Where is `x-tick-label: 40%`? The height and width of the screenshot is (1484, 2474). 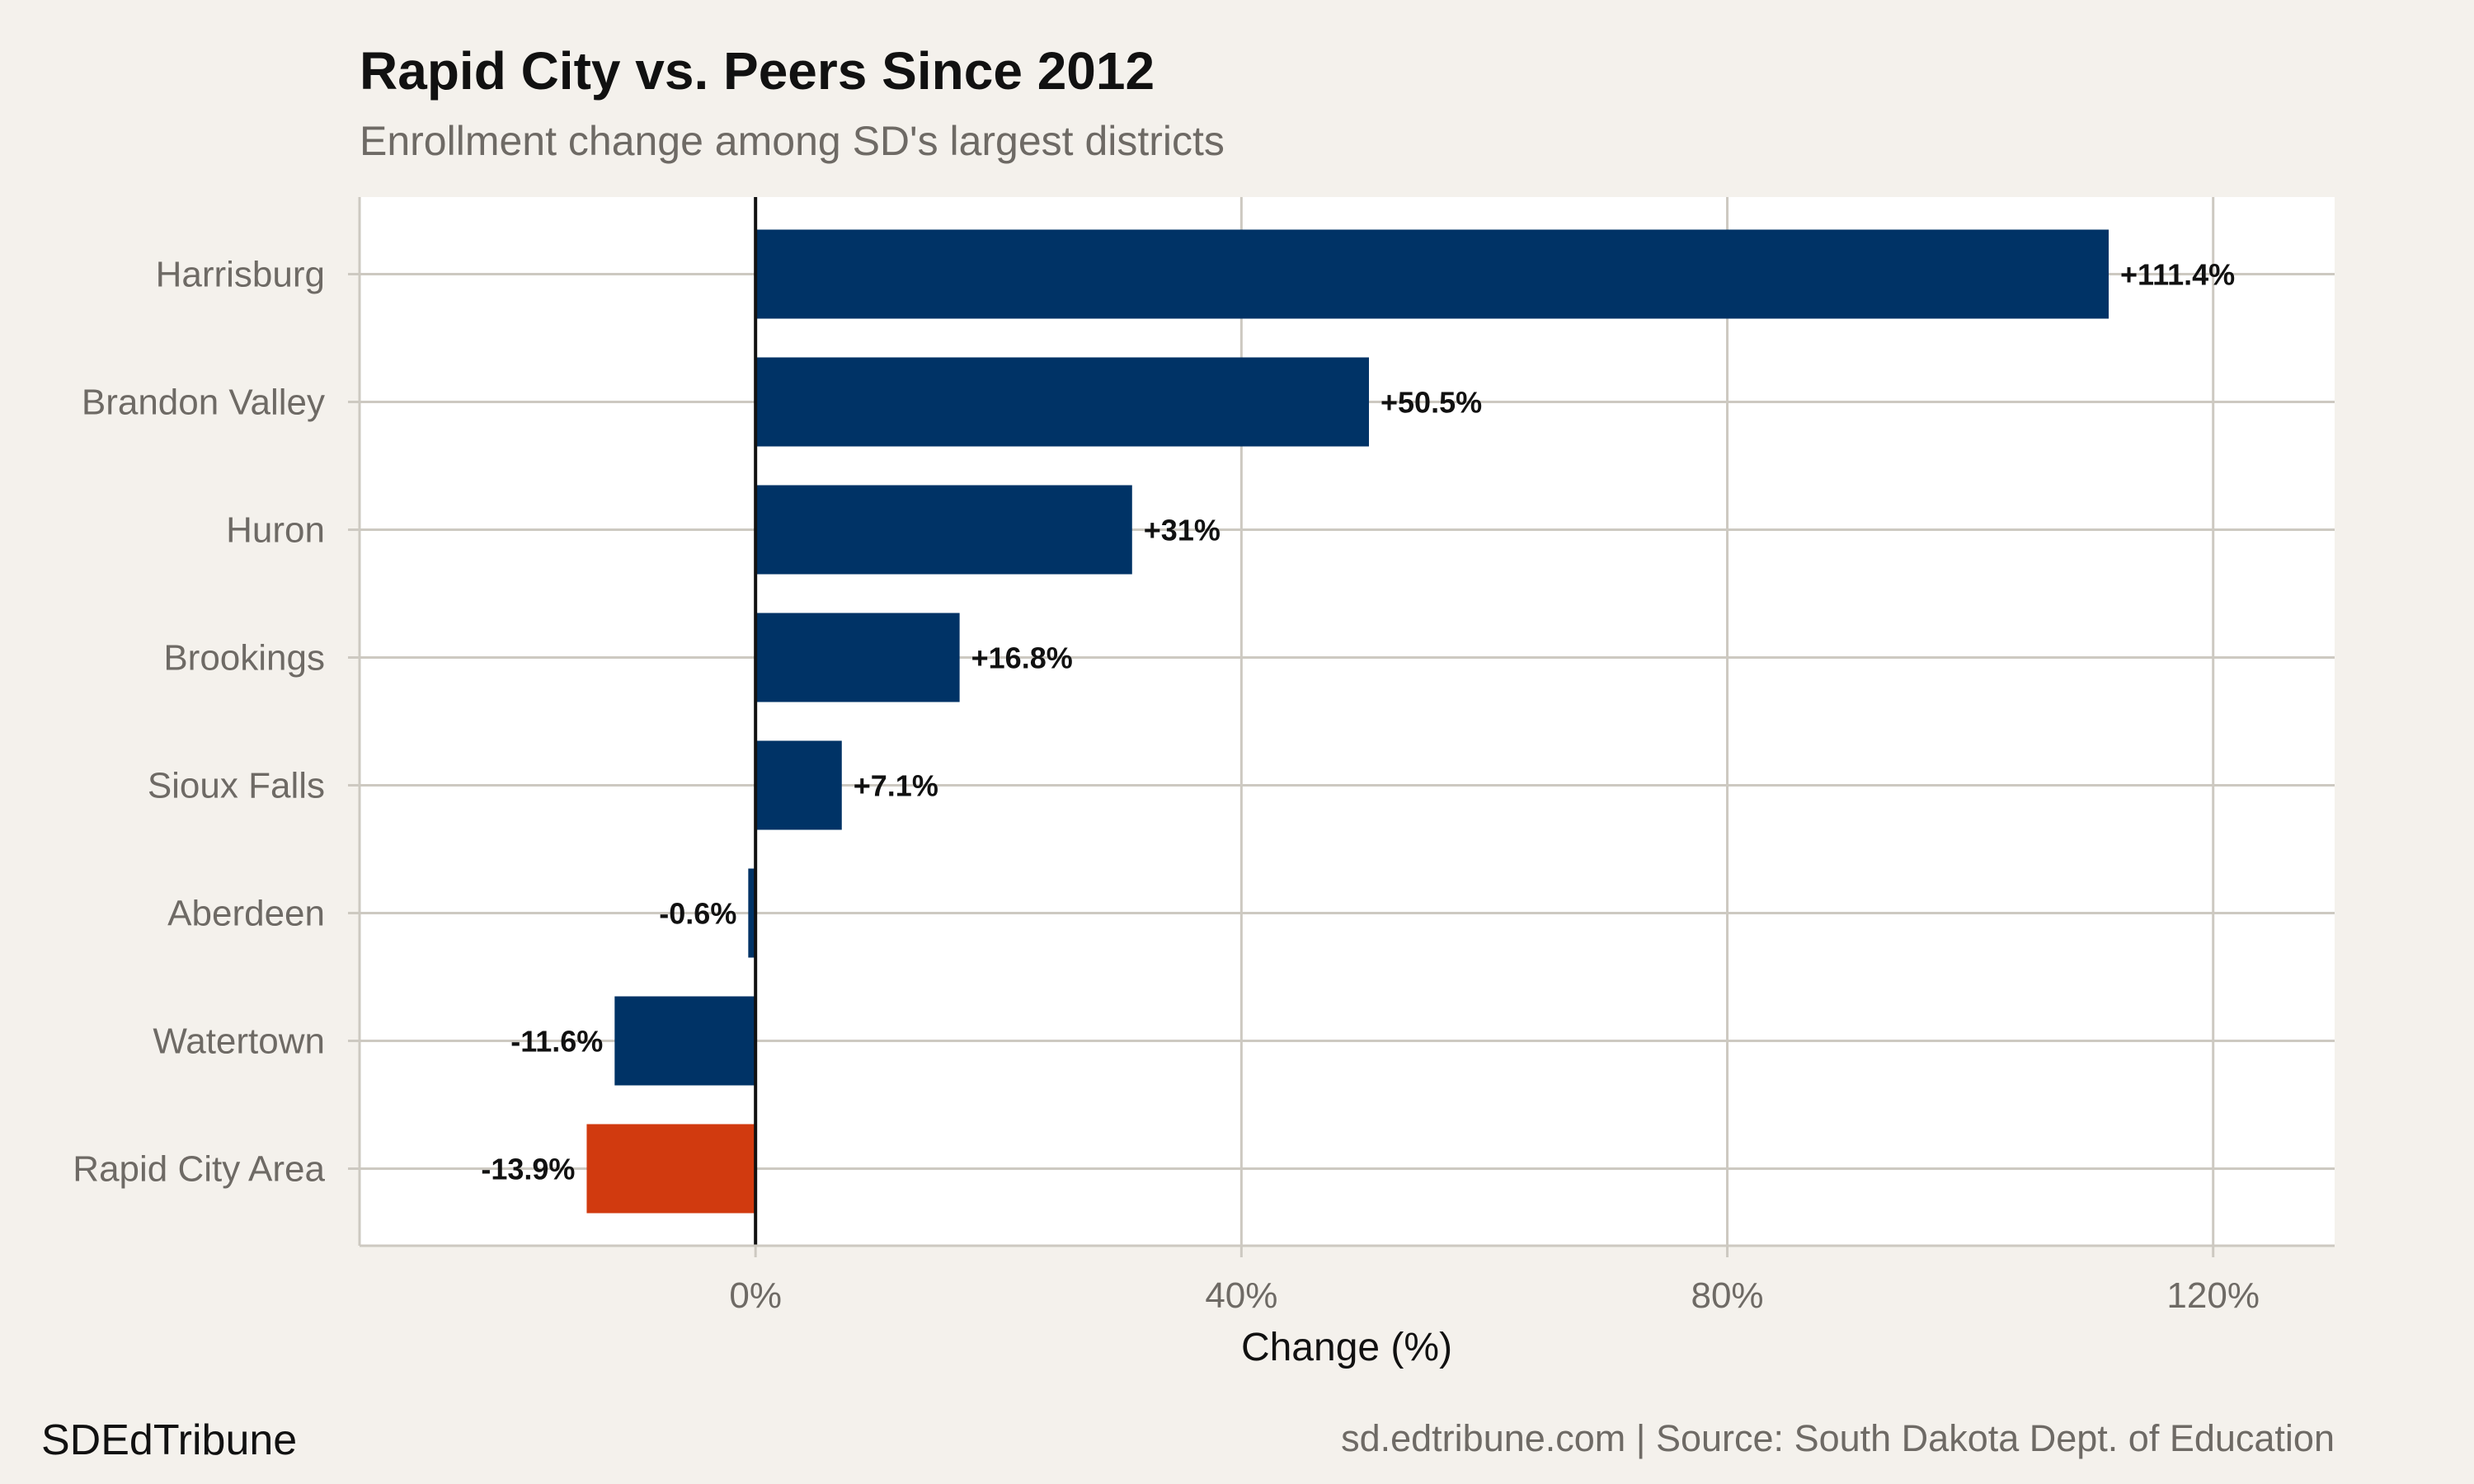 x-tick-label: 40% is located at coordinates (1241, 1295).